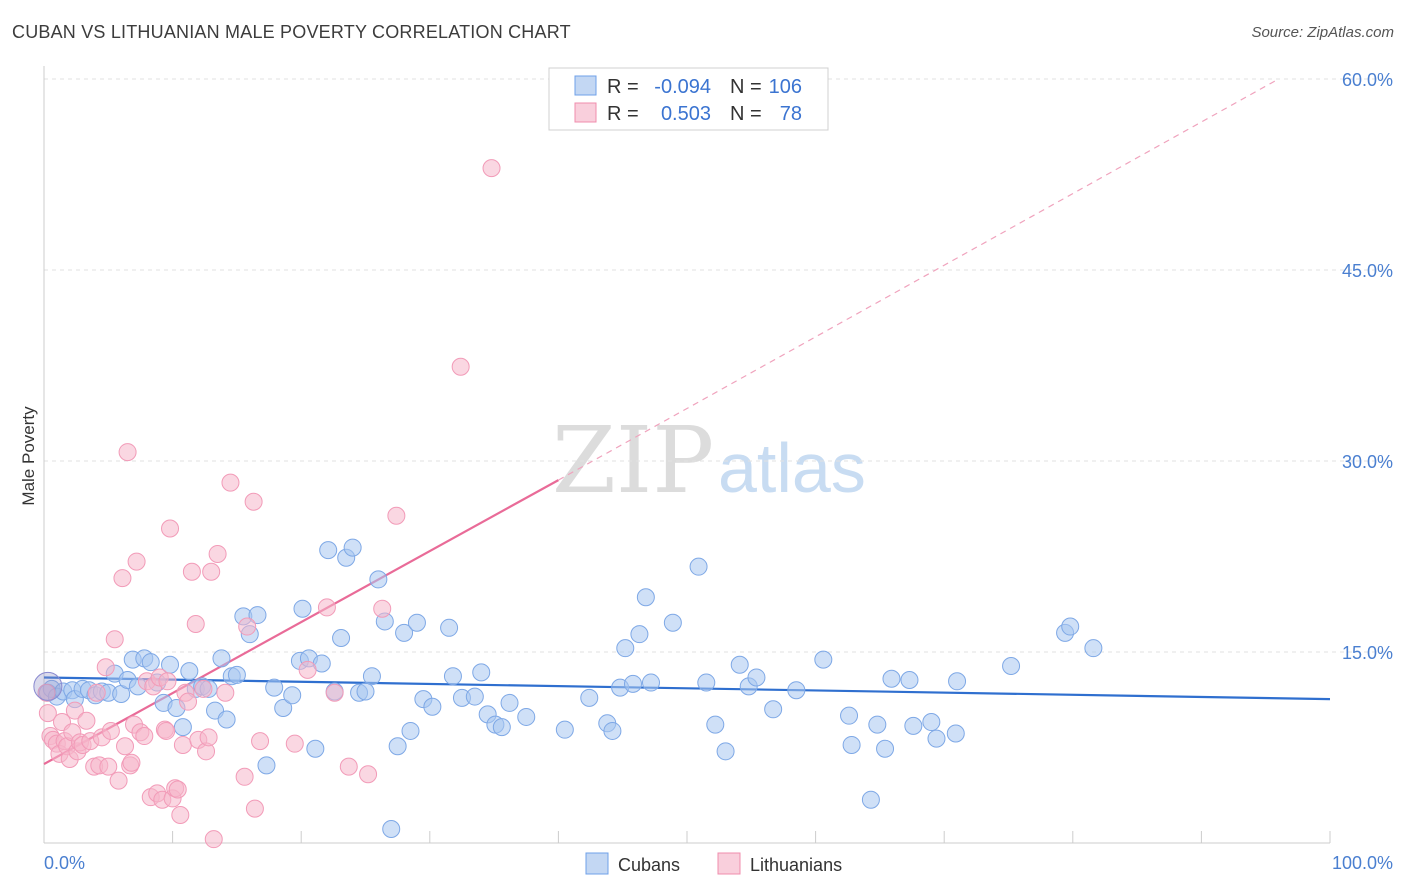  I want to click on lithuanians-trend-line, so click(301, 622).